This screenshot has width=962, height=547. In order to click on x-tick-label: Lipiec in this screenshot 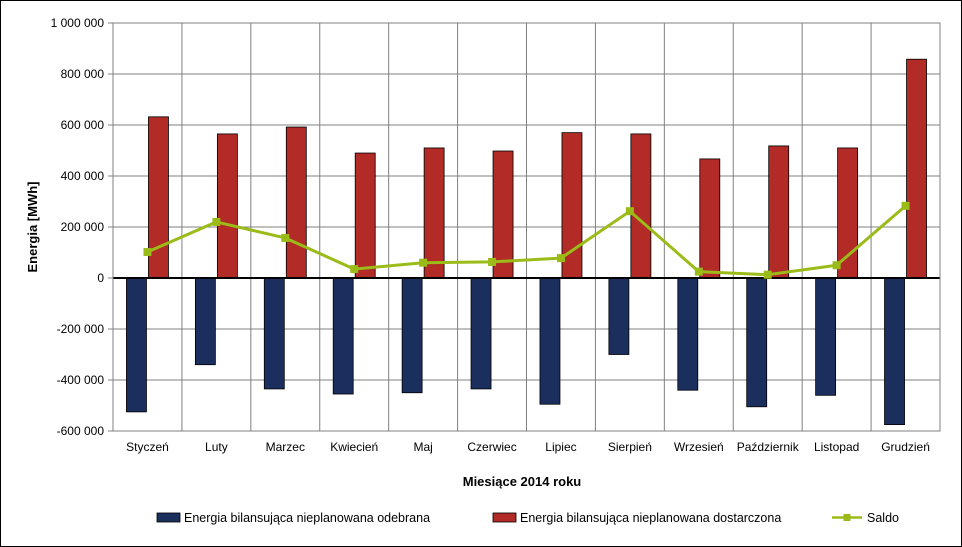, I will do `click(560, 447)`.